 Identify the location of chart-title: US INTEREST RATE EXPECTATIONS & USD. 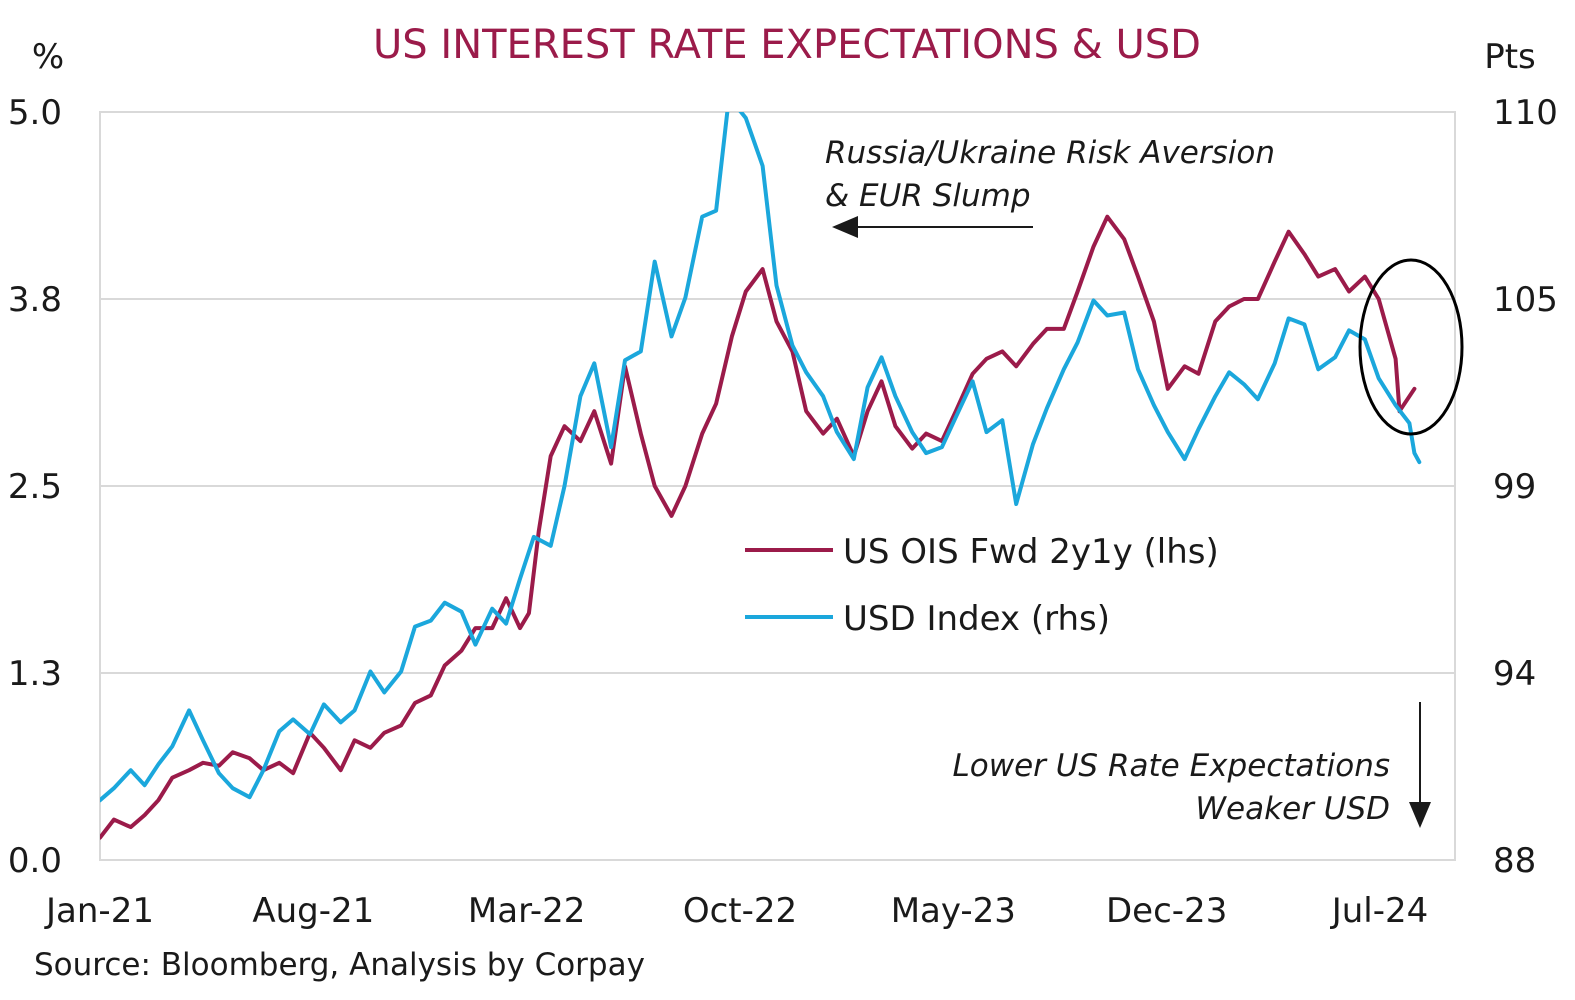
(787, 45).